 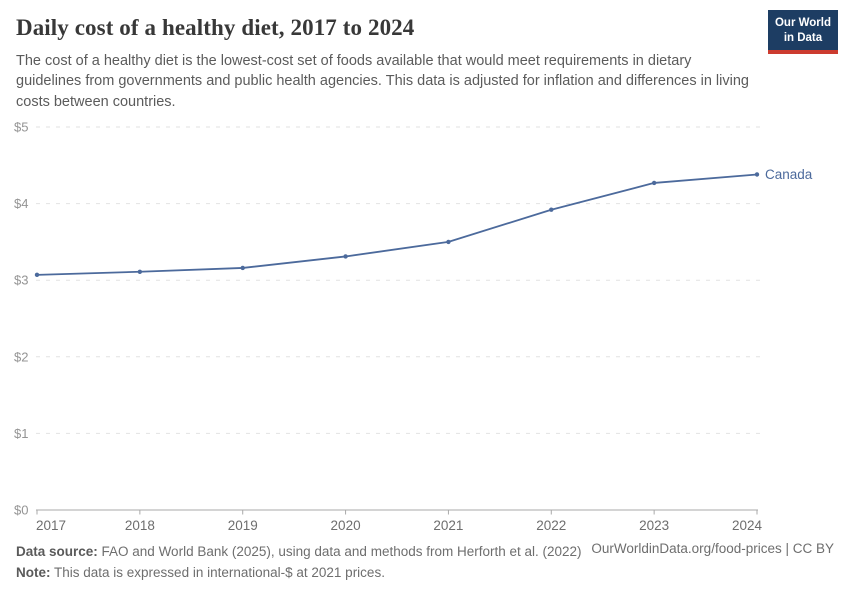 What do you see at coordinates (789, 174) in the screenshot?
I see `series-end-label-canada: Canada` at bounding box center [789, 174].